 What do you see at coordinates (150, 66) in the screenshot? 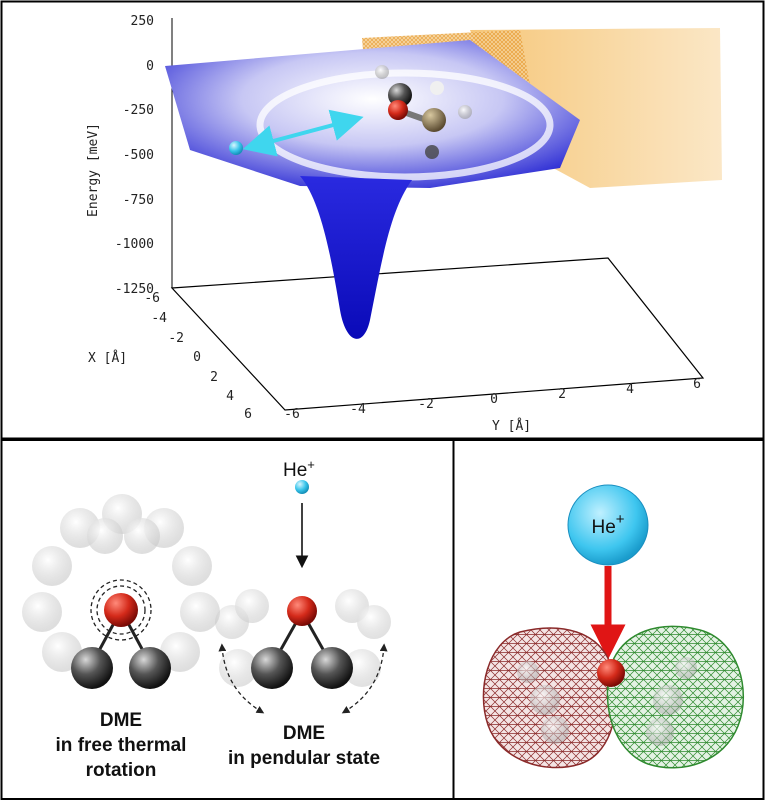
I see `z-tick: 0` at bounding box center [150, 66].